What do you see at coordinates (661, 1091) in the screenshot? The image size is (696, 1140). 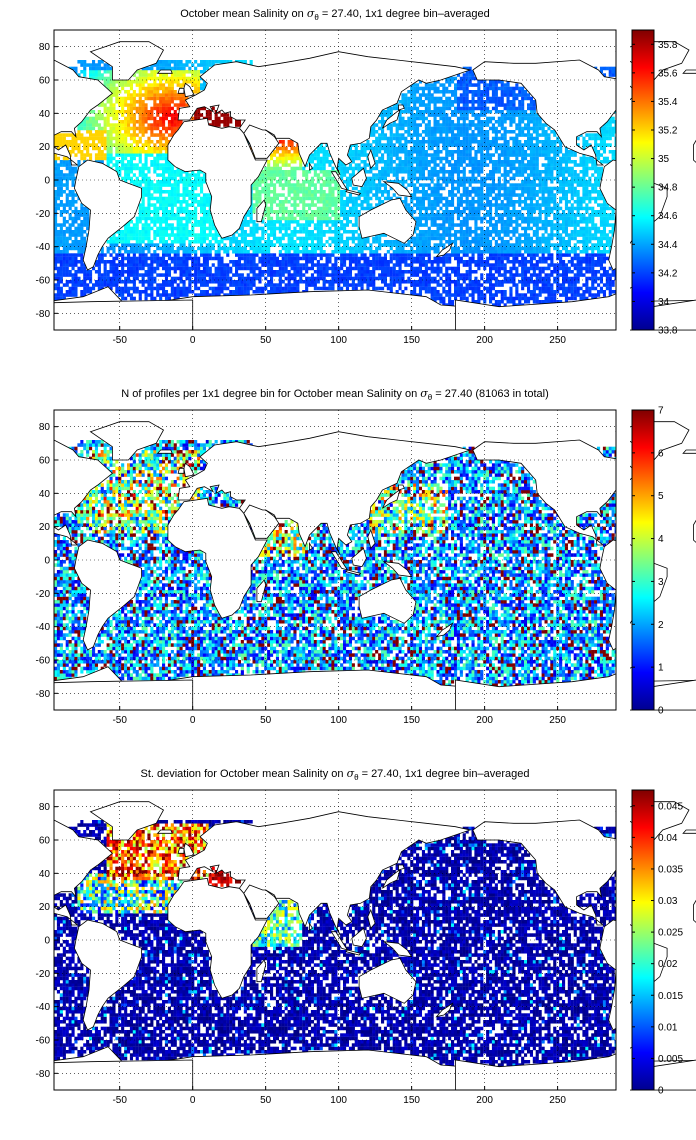 I see `colorbar-tick-label: 0` at bounding box center [661, 1091].